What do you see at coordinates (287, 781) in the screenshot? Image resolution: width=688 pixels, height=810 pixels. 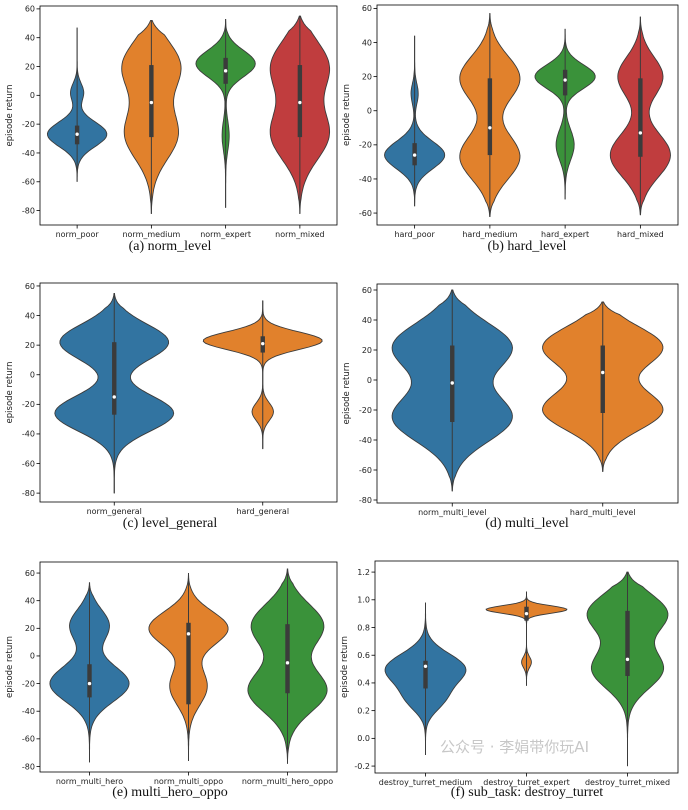 I see `x-tick-label: norm_multi_hero_oppo` at bounding box center [287, 781].